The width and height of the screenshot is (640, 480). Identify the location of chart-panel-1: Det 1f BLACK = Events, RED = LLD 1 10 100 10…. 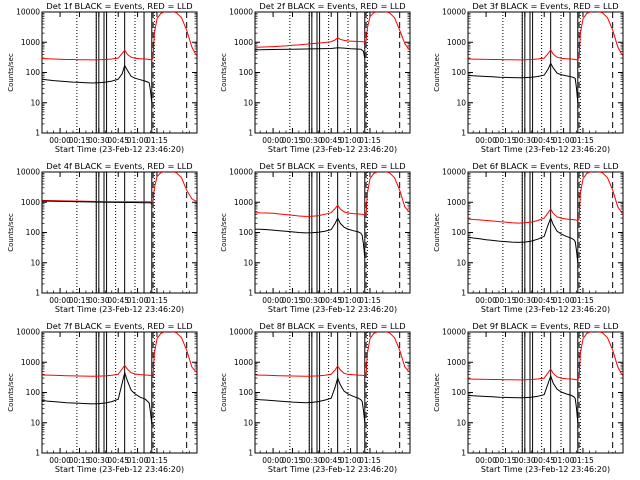
(102, 77).